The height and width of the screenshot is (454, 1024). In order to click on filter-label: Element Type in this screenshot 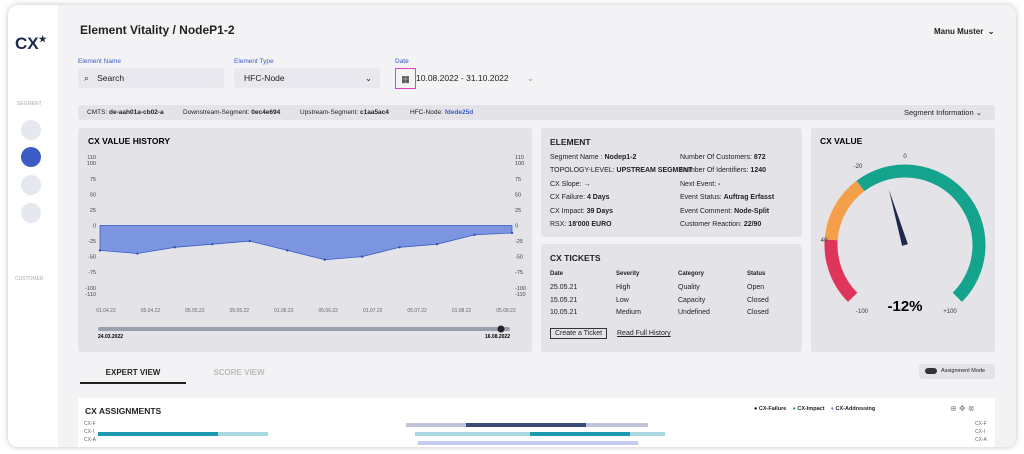, I will do `click(254, 61)`.